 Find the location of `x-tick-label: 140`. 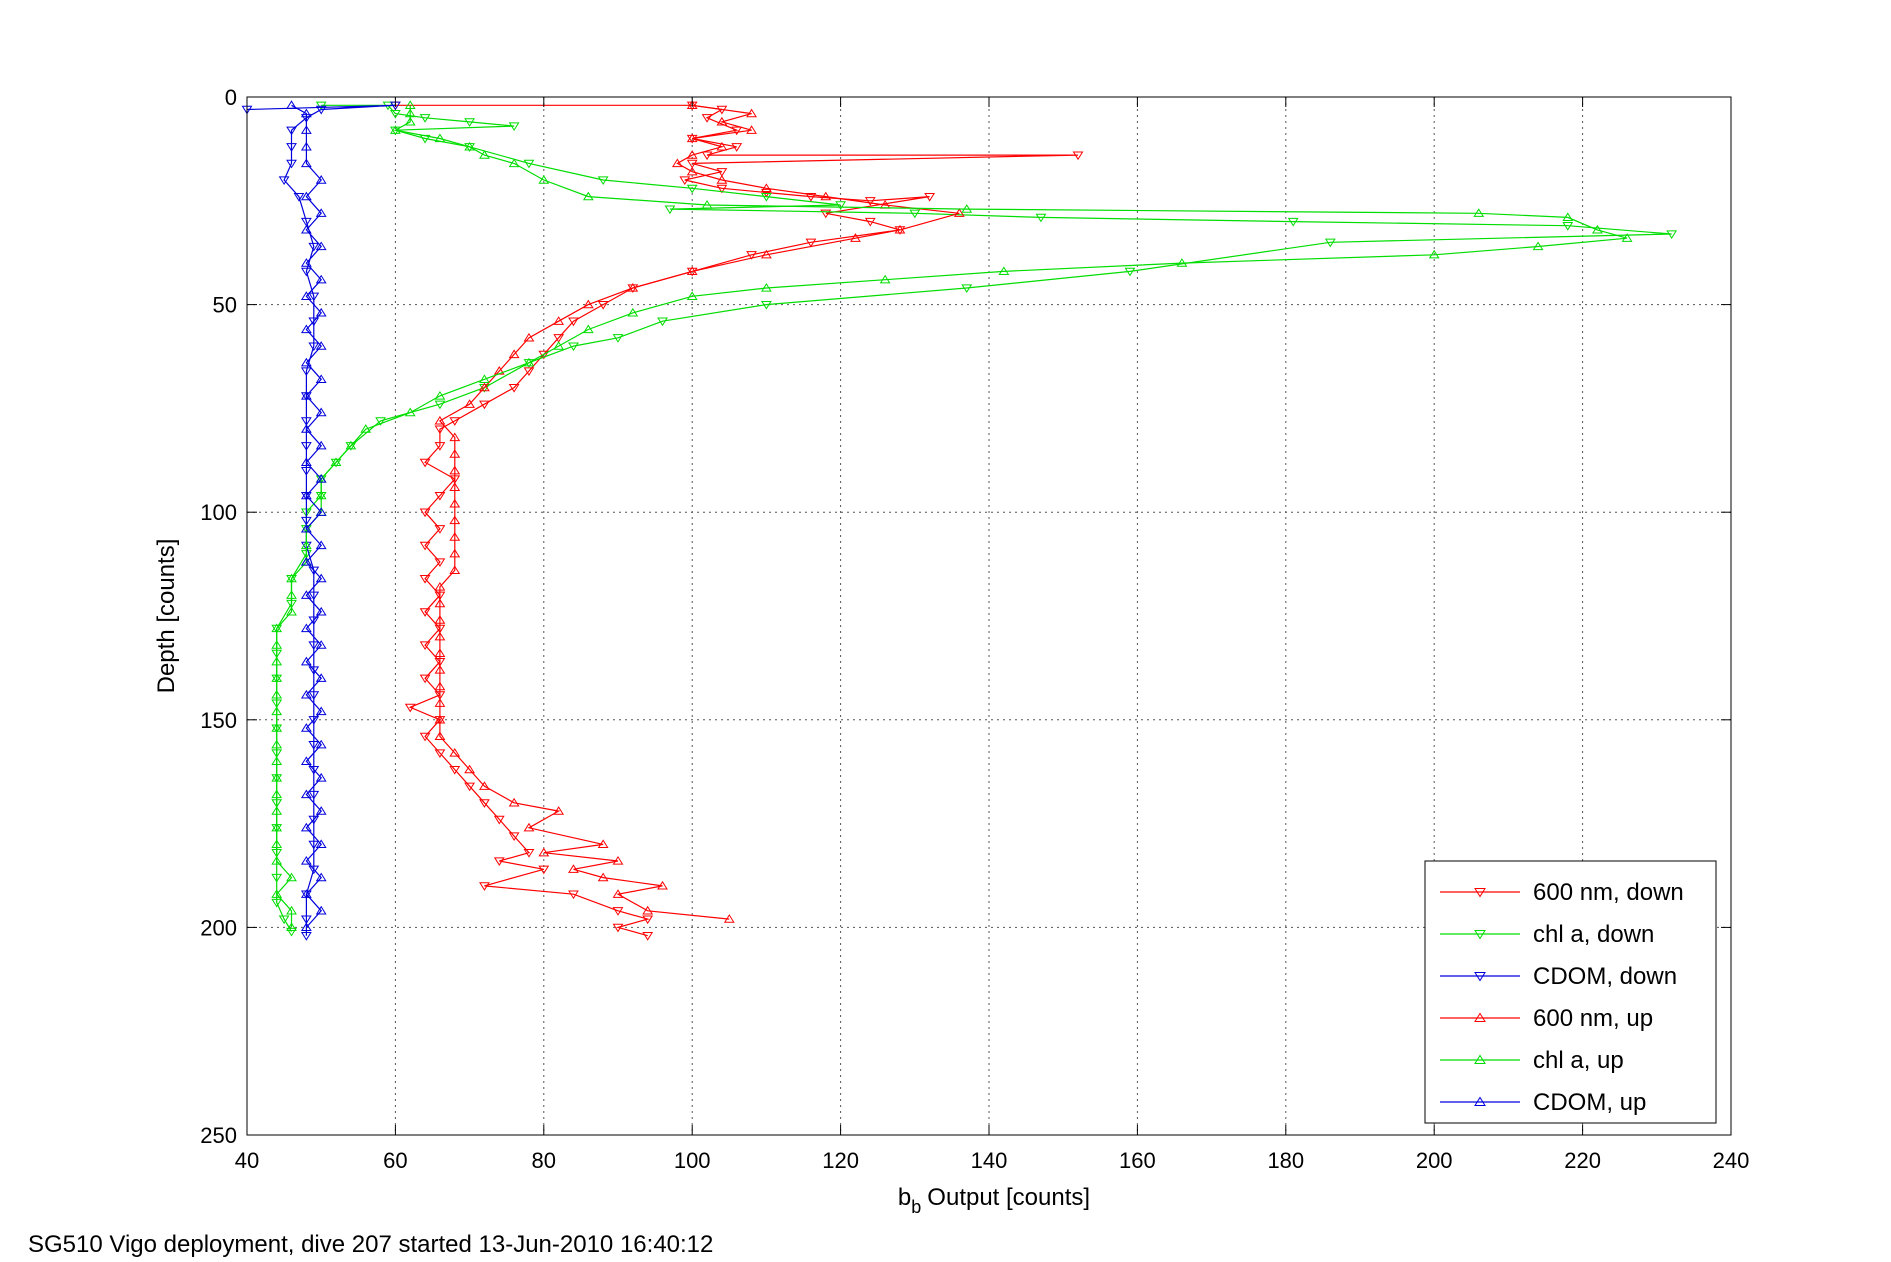

x-tick-label: 140 is located at coordinates (989, 1160).